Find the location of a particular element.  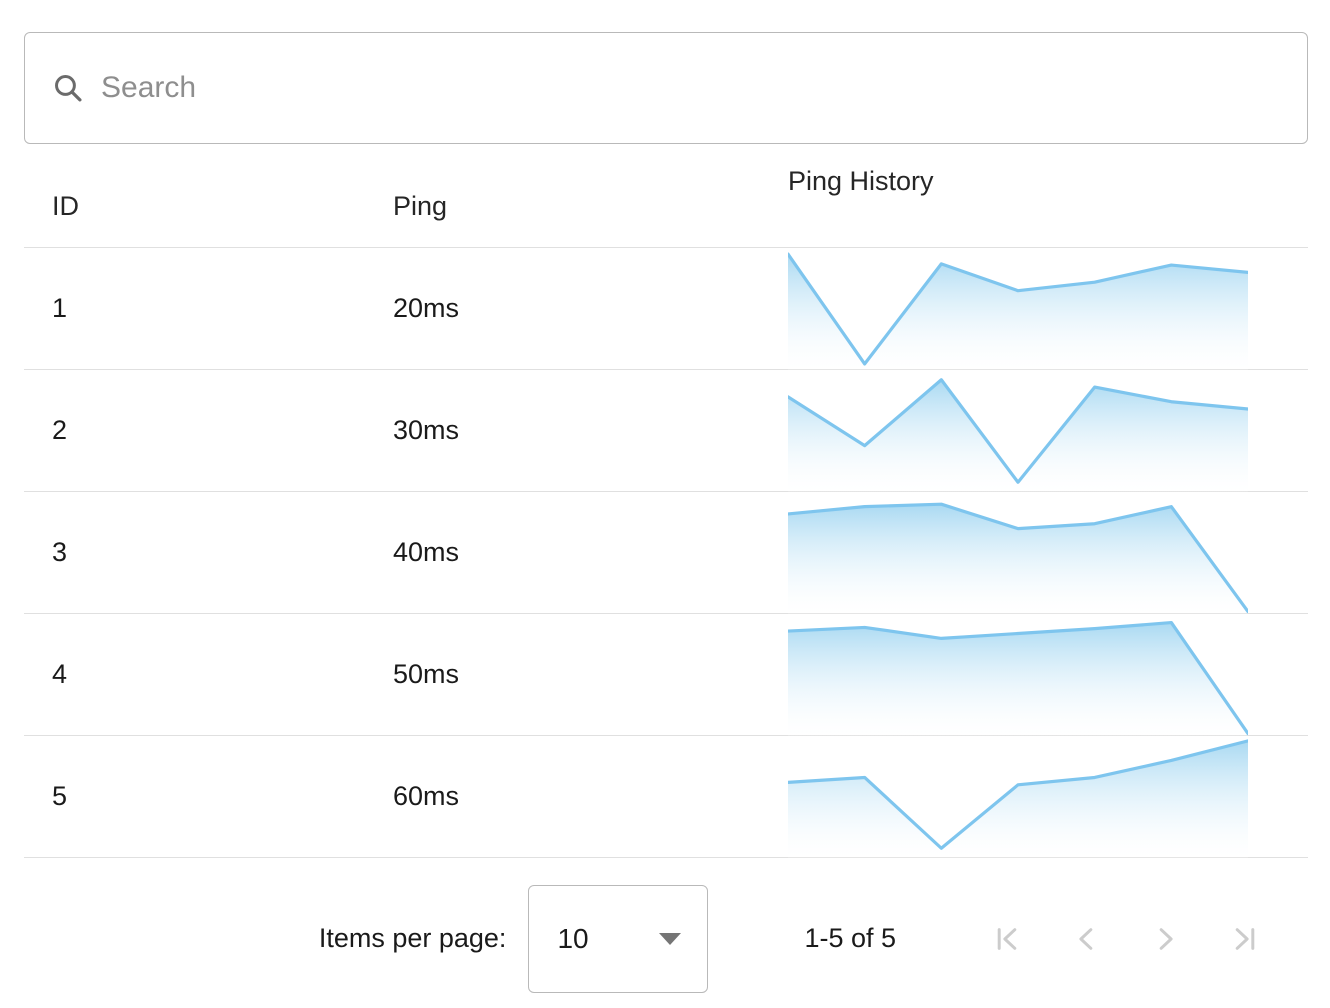

cell-id: 3 is located at coordinates (60, 552).